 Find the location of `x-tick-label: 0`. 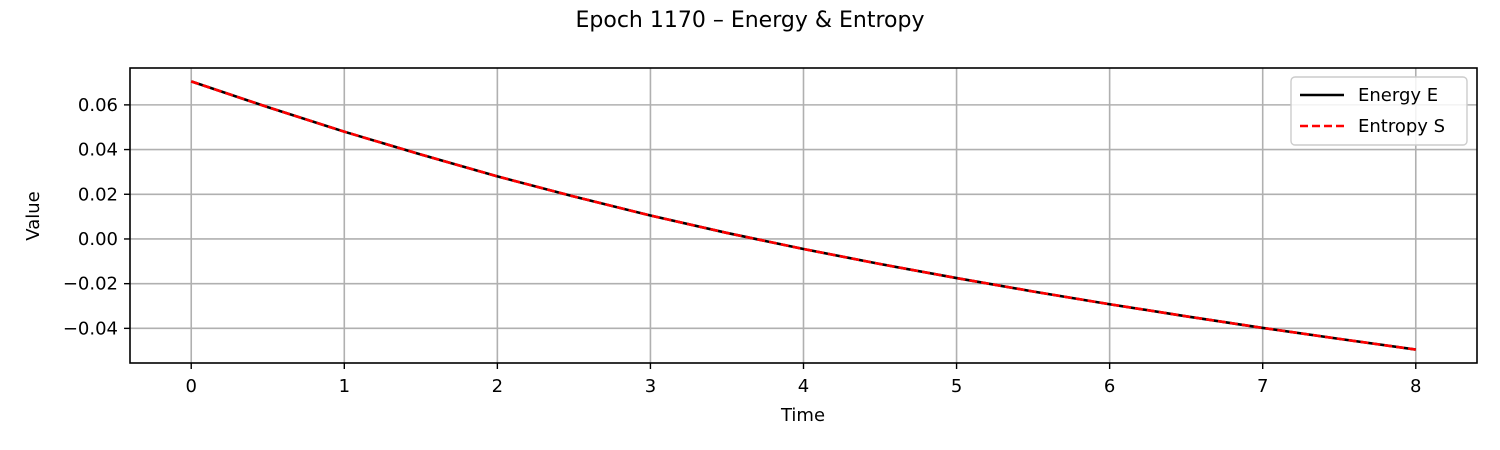

x-tick-label: 0 is located at coordinates (191, 386).